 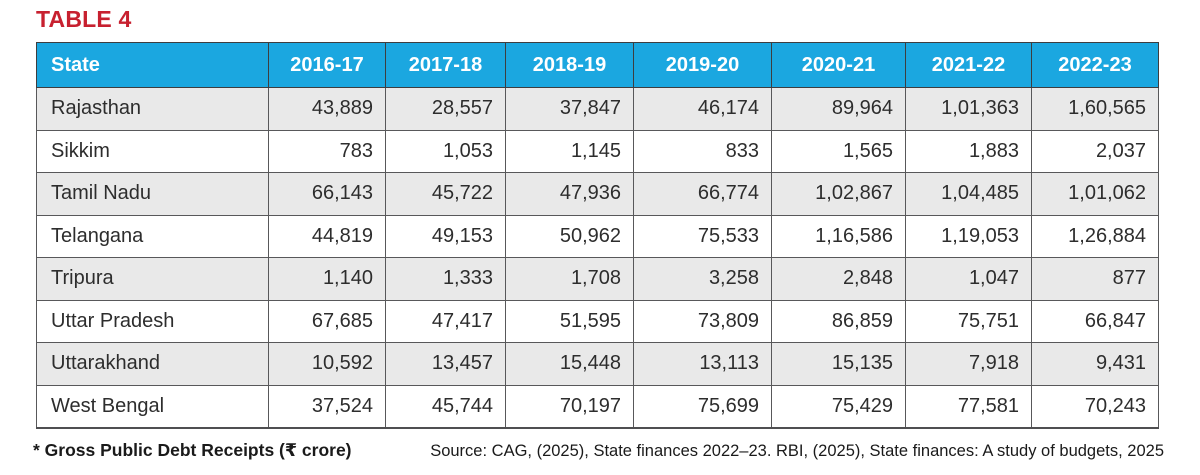 What do you see at coordinates (838, 151) in the screenshot?
I see `value-cell: 1,565` at bounding box center [838, 151].